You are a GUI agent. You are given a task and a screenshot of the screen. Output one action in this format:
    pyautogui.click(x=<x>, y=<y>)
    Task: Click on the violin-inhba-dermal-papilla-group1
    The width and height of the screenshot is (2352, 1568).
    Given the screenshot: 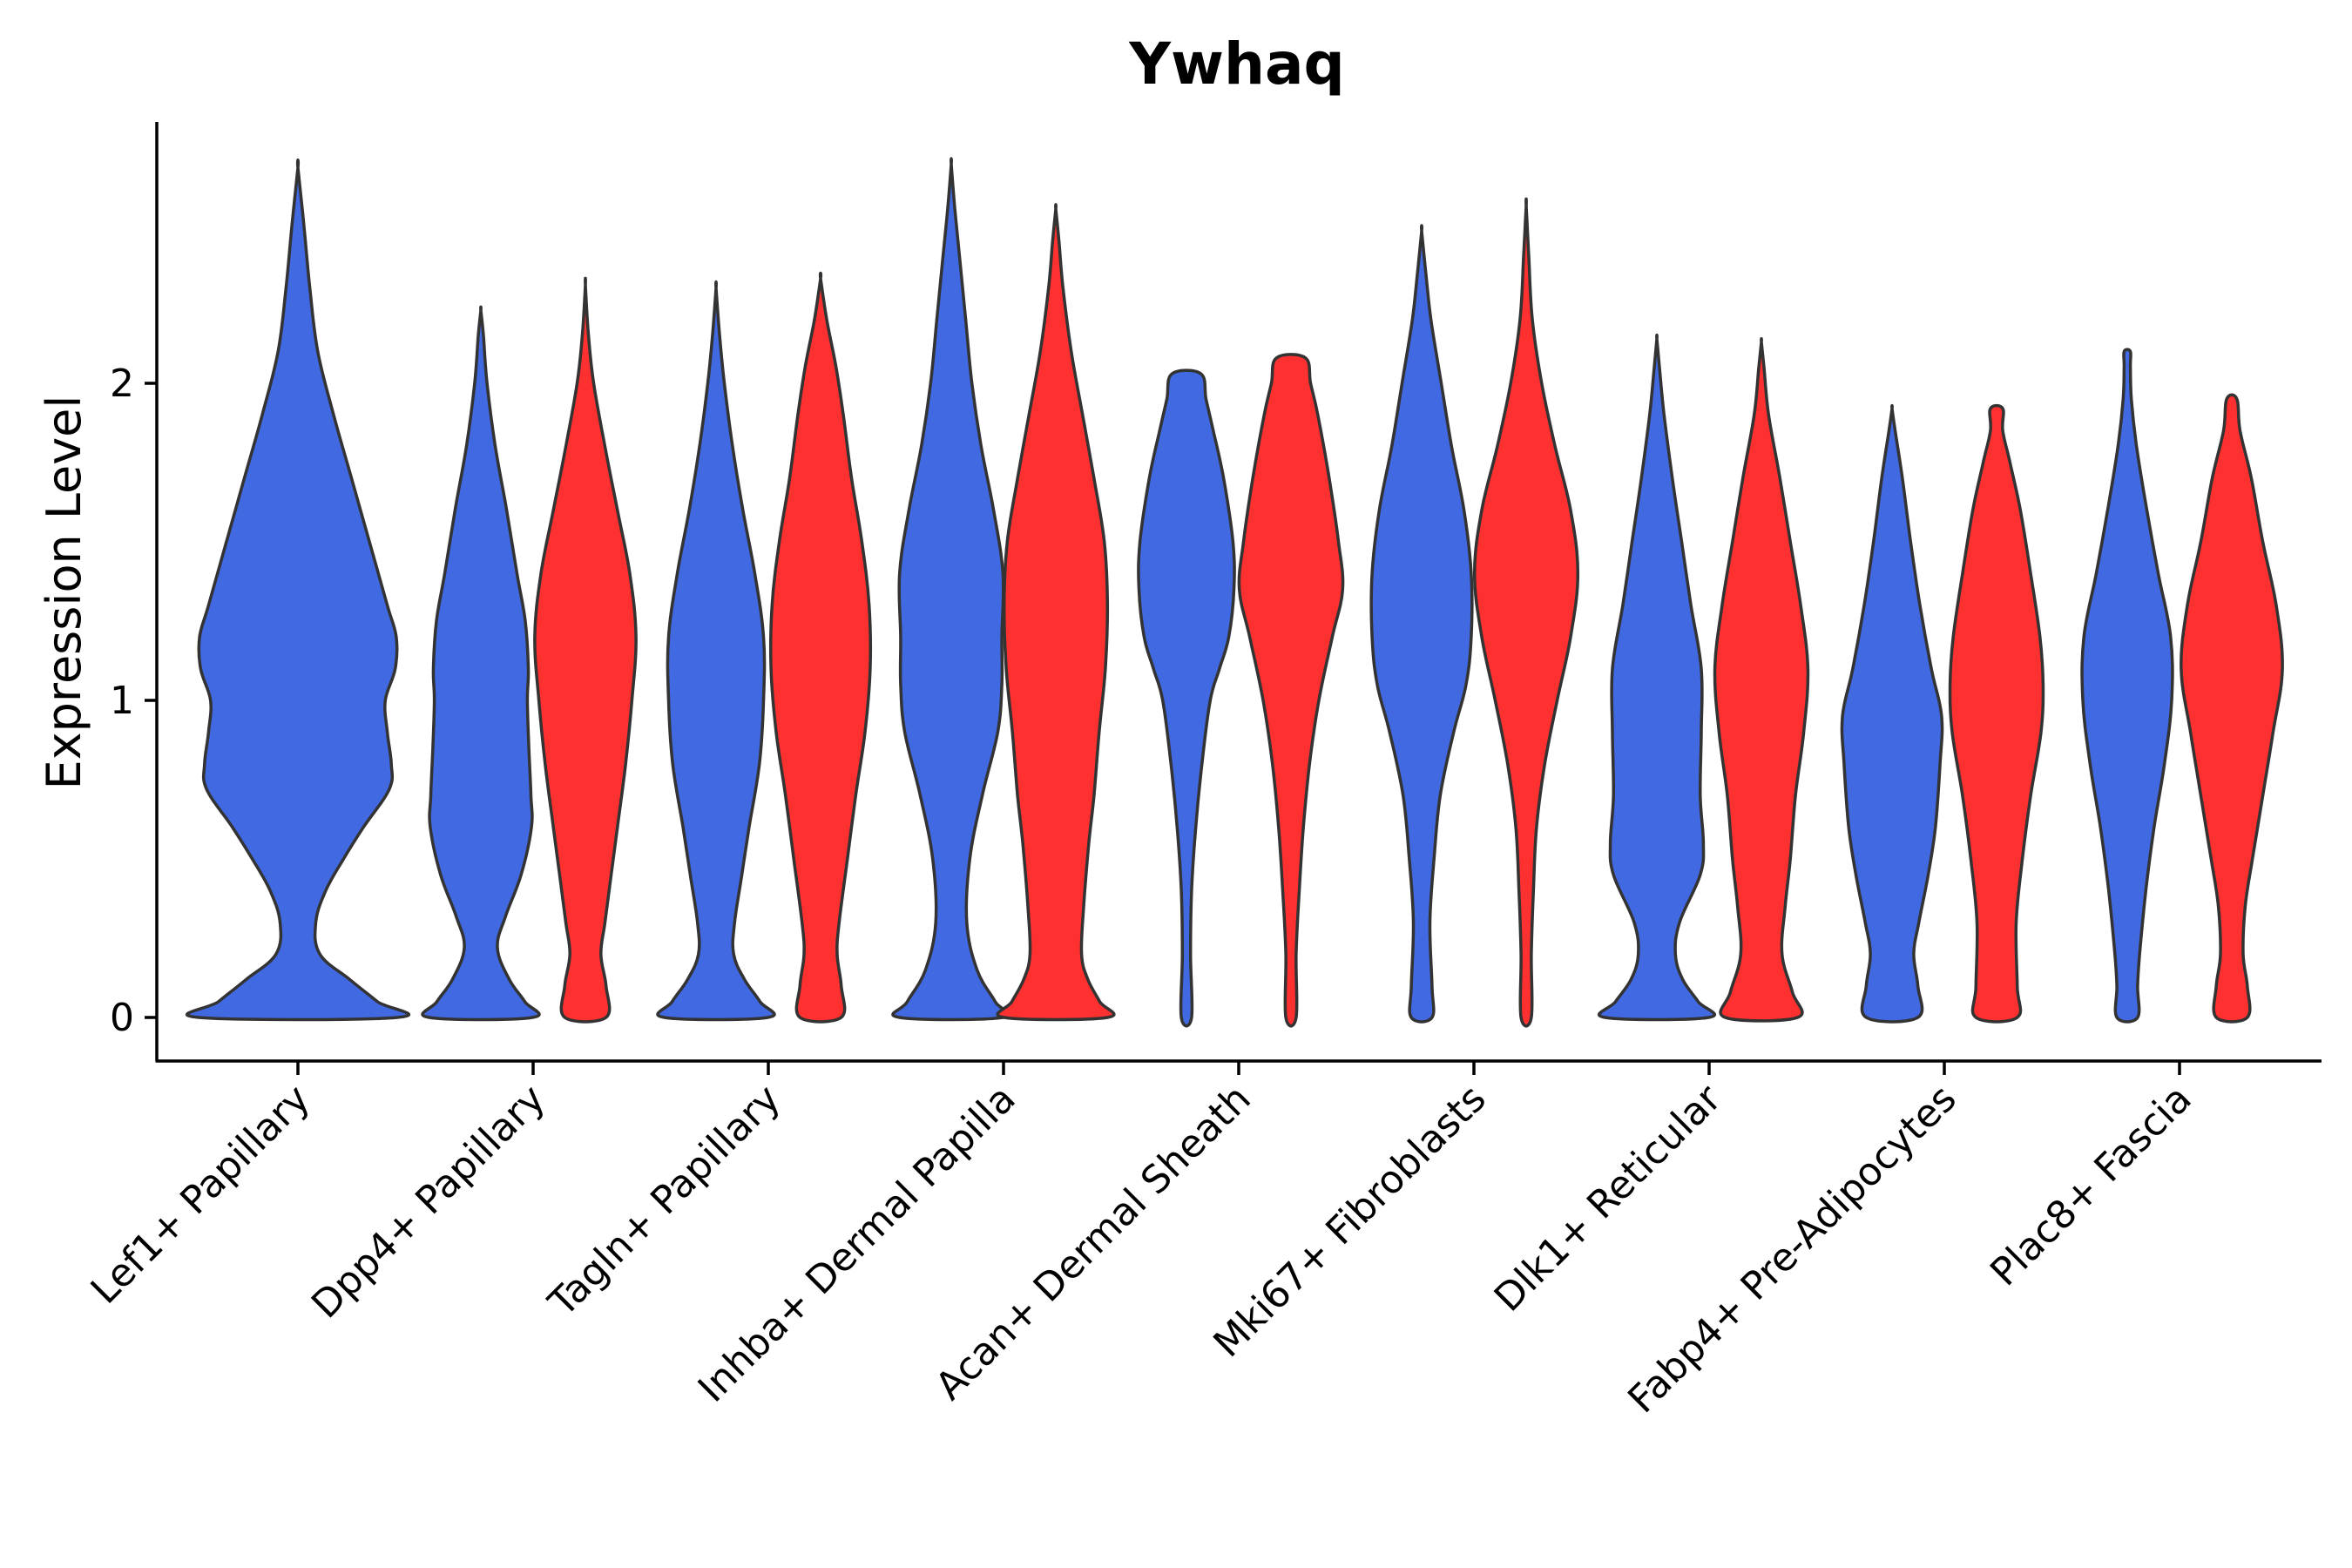 What is the action you would take?
    pyautogui.click(x=951, y=589)
    